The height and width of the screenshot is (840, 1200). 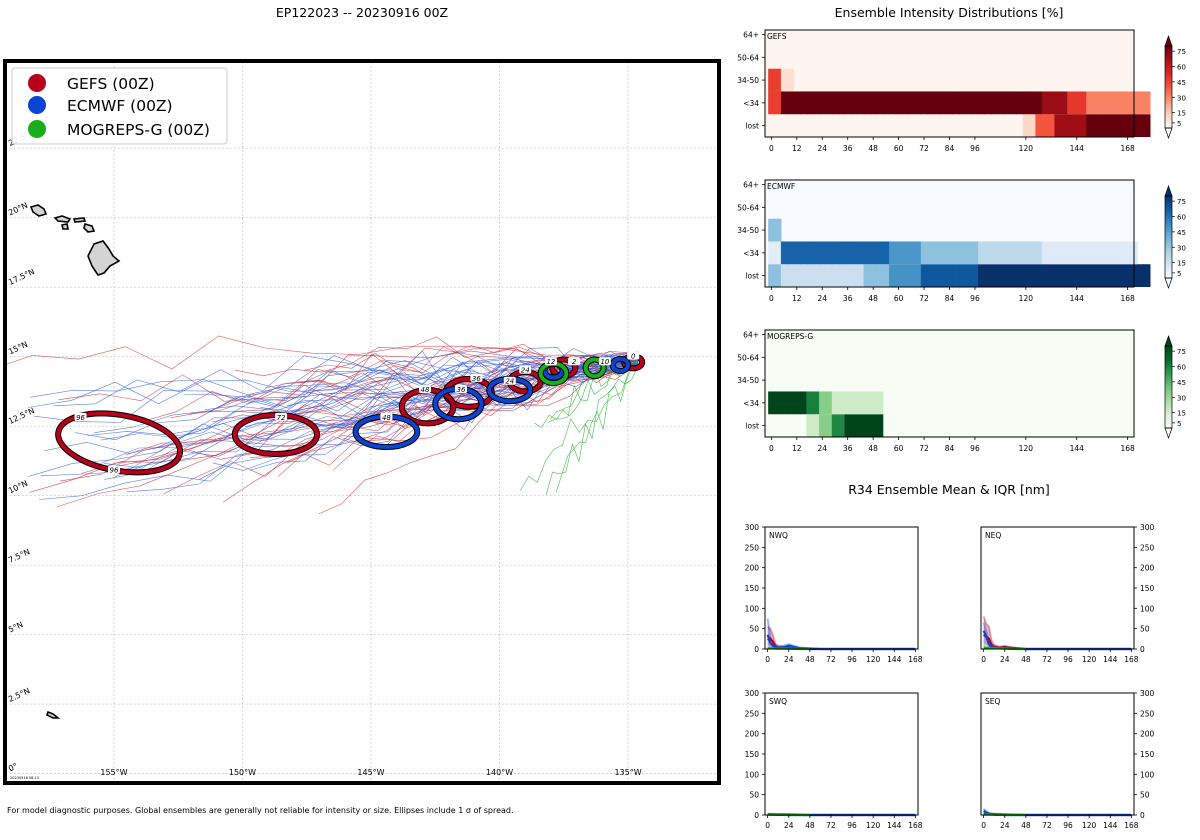 I want to click on colorbar-tick-label: 30, so click(x=1181, y=398).